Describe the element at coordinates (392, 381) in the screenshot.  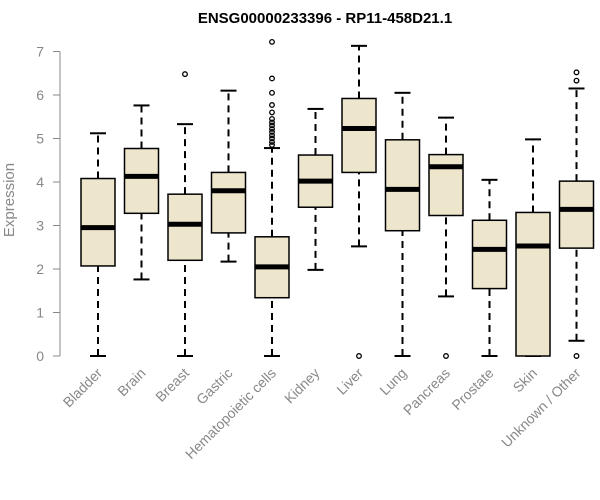
I see `category-label: Lung` at that location.